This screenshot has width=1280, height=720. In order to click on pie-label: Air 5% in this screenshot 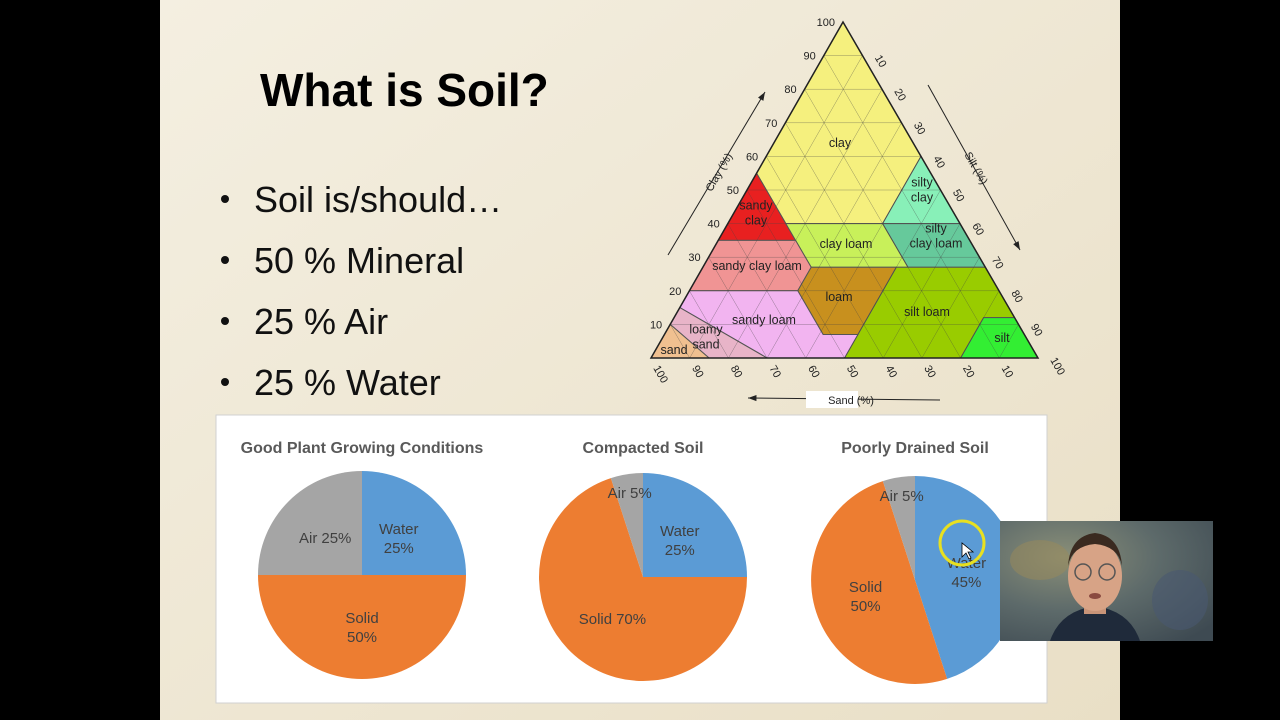, I will do `click(630, 493)`.